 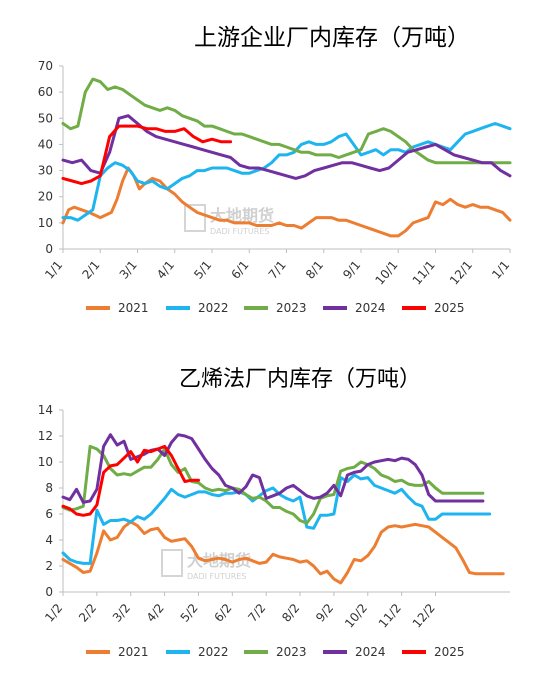 What do you see at coordinates (45, 118) in the screenshot?
I see `y-tick-label: 50` at bounding box center [45, 118].